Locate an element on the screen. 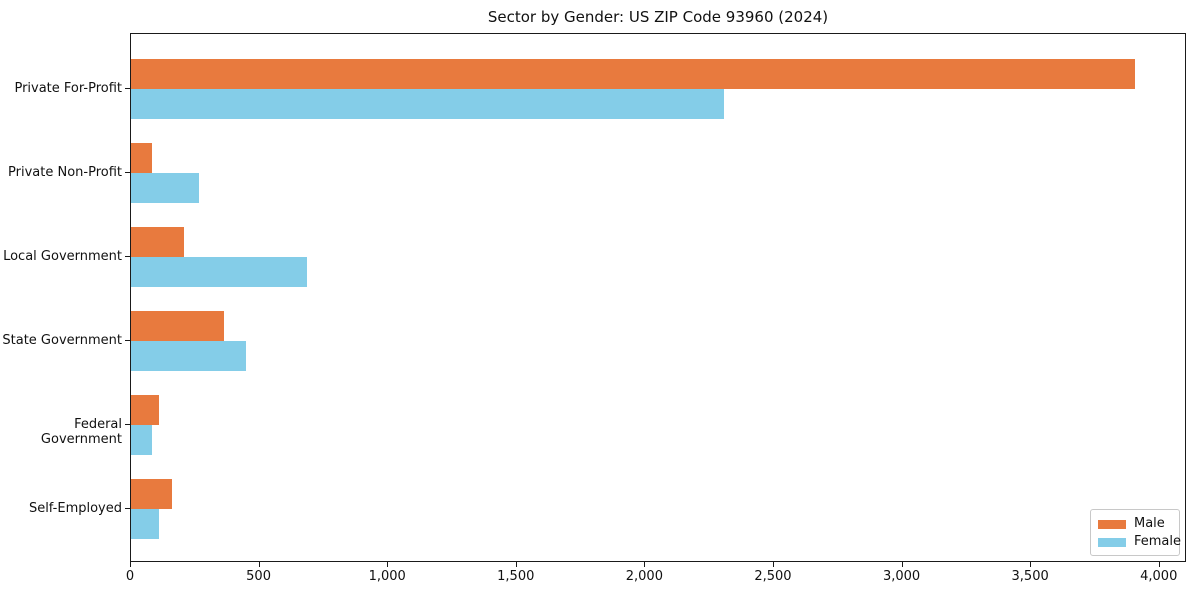 The width and height of the screenshot is (1200, 600). y-category-label-local-government: Local Government is located at coordinates (62, 256).